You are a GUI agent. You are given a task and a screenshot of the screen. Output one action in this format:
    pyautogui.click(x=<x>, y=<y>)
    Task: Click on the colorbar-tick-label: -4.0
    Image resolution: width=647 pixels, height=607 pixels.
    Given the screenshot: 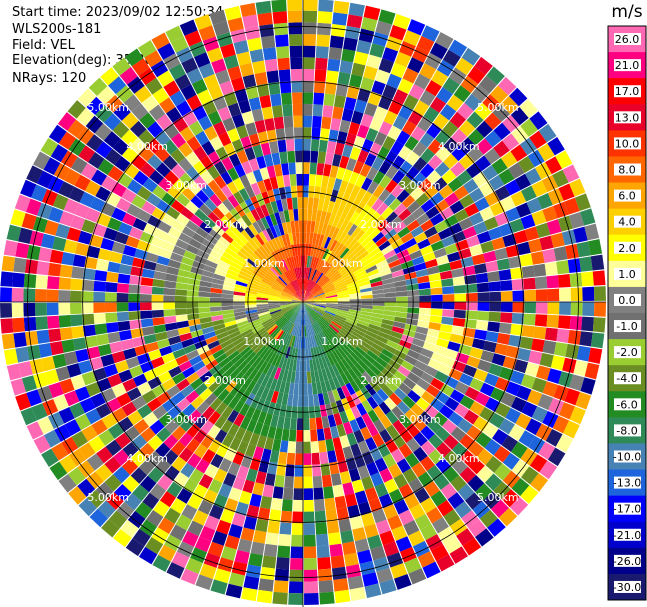 What is the action you would take?
    pyautogui.click(x=626, y=378)
    